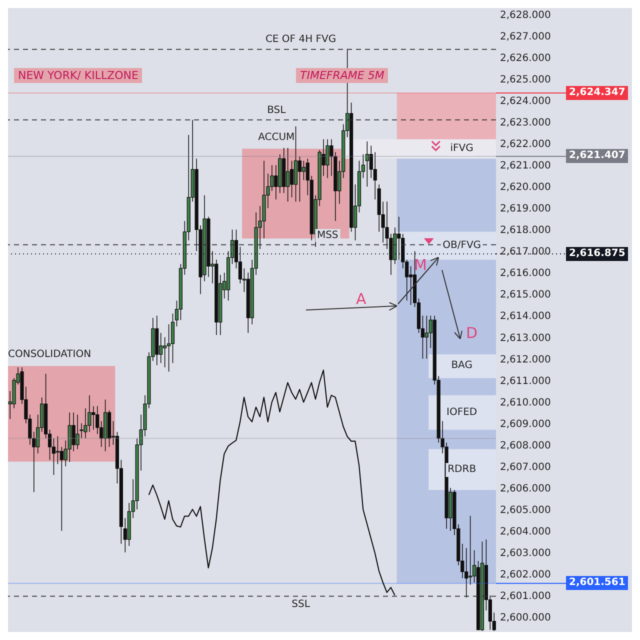  What do you see at coordinates (525, 424) in the screenshot?
I see `y-tick-label: 2,609.000` at bounding box center [525, 424].